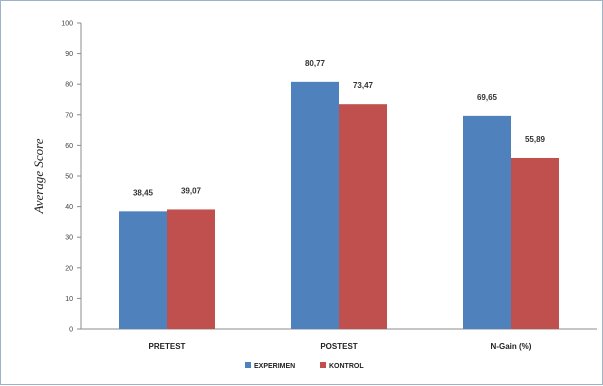 This screenshot has width=603, height=386. I want to click on y-tick-label: 100, so click(67, 24).